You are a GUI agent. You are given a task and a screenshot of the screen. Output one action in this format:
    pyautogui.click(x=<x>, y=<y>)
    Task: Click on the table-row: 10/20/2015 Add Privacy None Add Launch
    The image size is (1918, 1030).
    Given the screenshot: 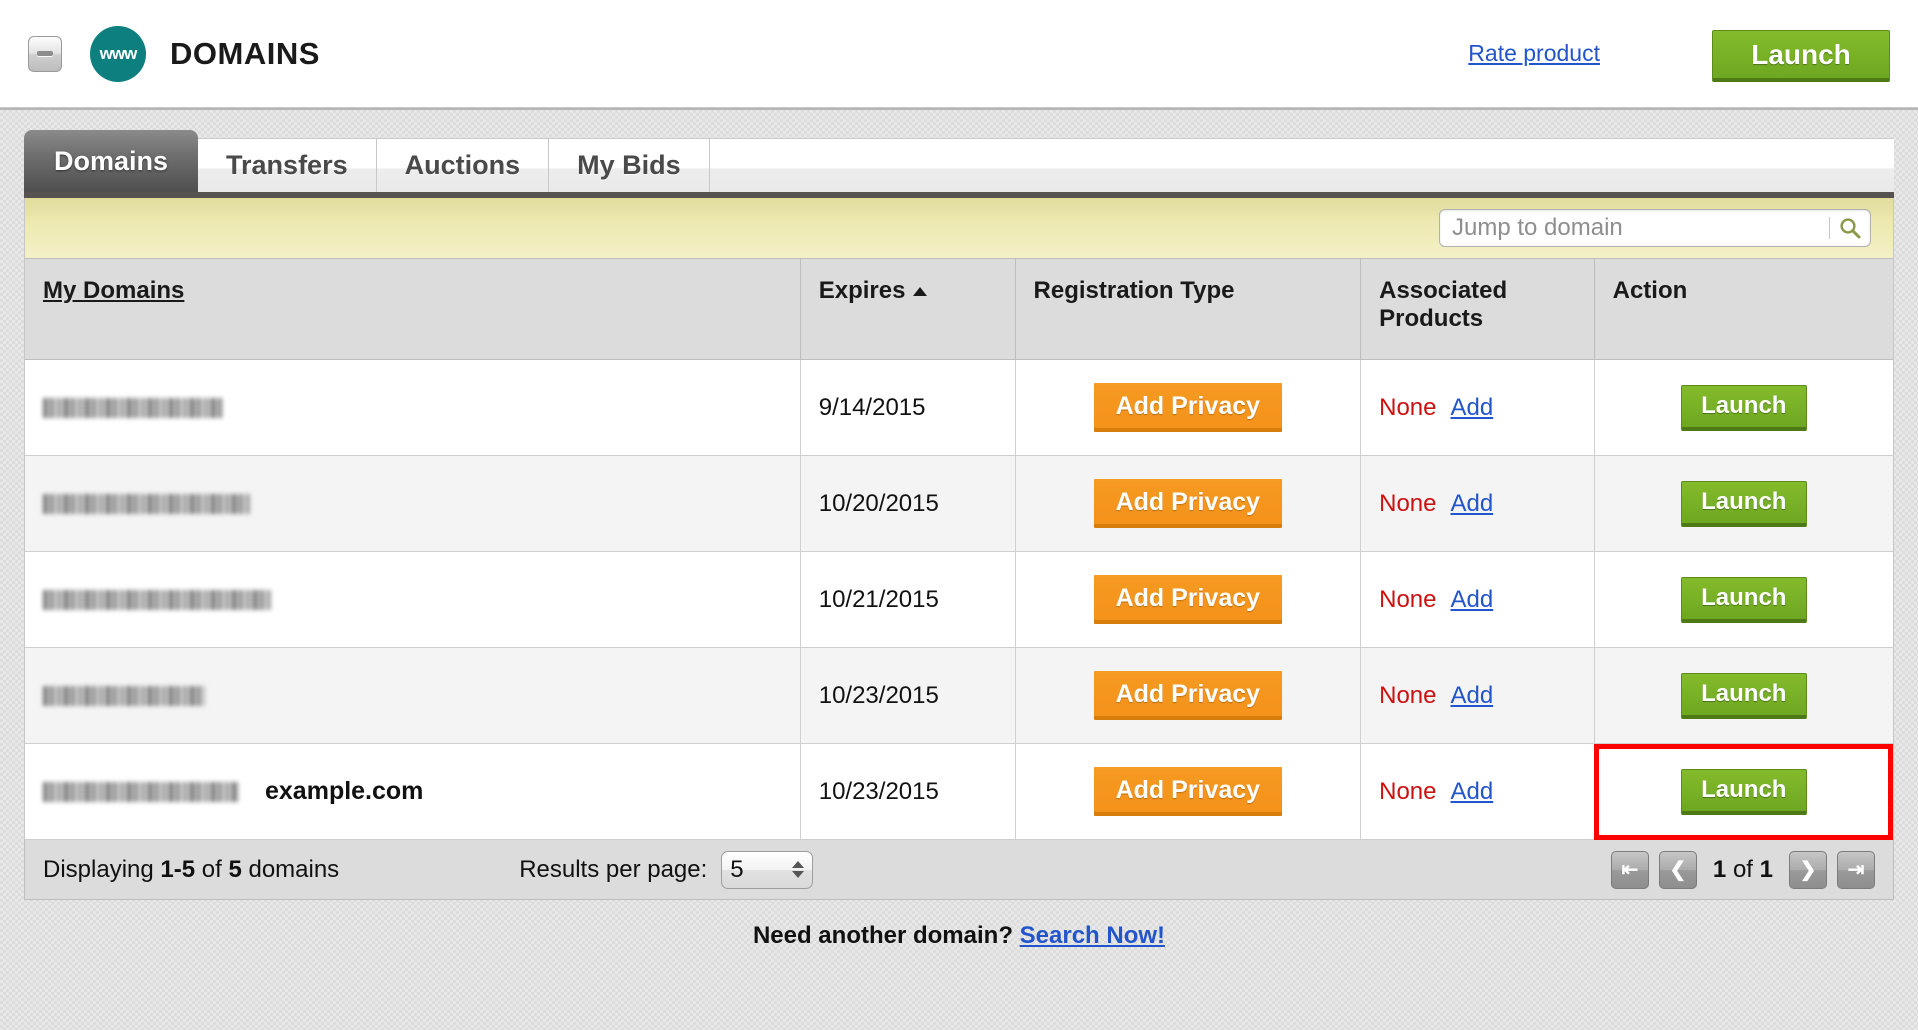 What is the action you would take?
    pyautogui.click(x=959, y=503)
    